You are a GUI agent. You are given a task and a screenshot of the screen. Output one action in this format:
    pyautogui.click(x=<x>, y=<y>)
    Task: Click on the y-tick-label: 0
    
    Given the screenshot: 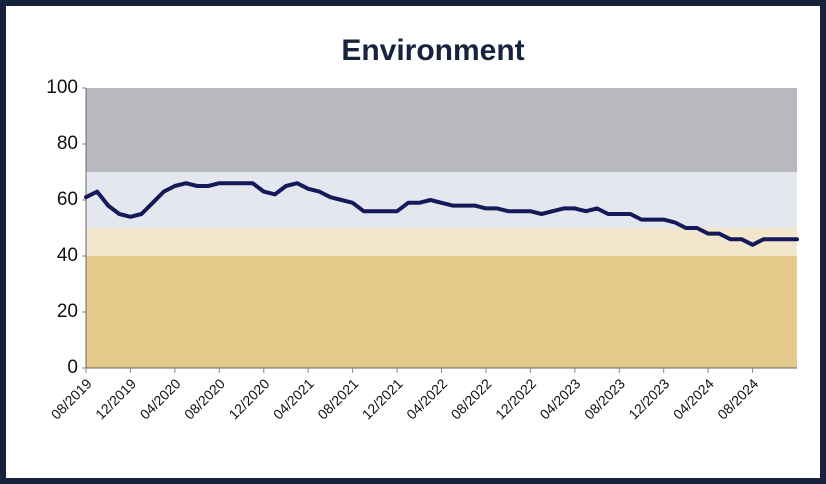 What is the action you would take?
    pyautogui.click(x=72, y=367)
    